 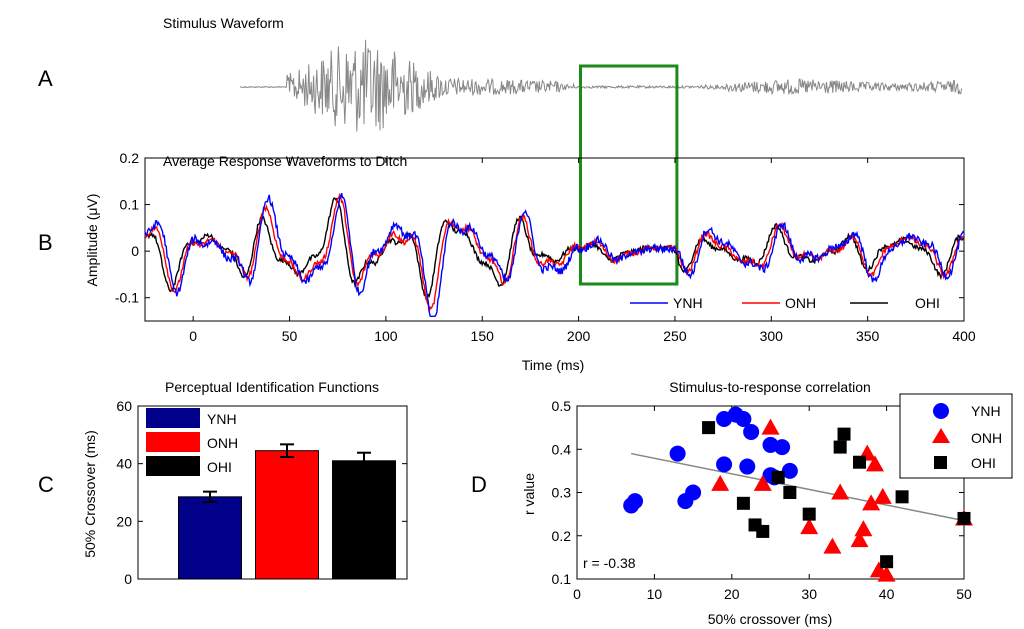 What do you see at coordinates (173, 466) in the screenshot?
I see `legend-swatch-ohi` at bounding box center [173, 466].